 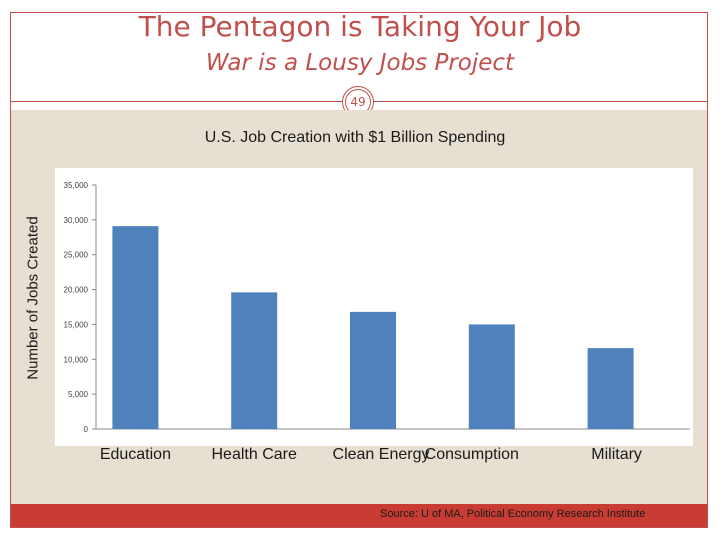 I want to click on bar-military, so click(x=610, y=388).